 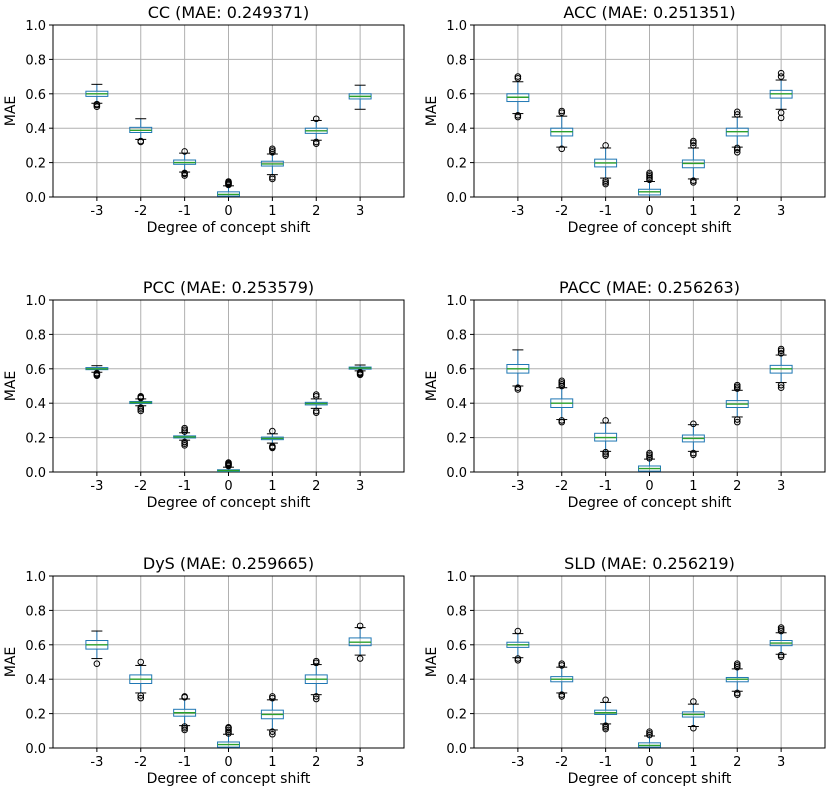 I want to click on subplot-title: PCC (MAE: 0.253579), so click(x=228, y=287).